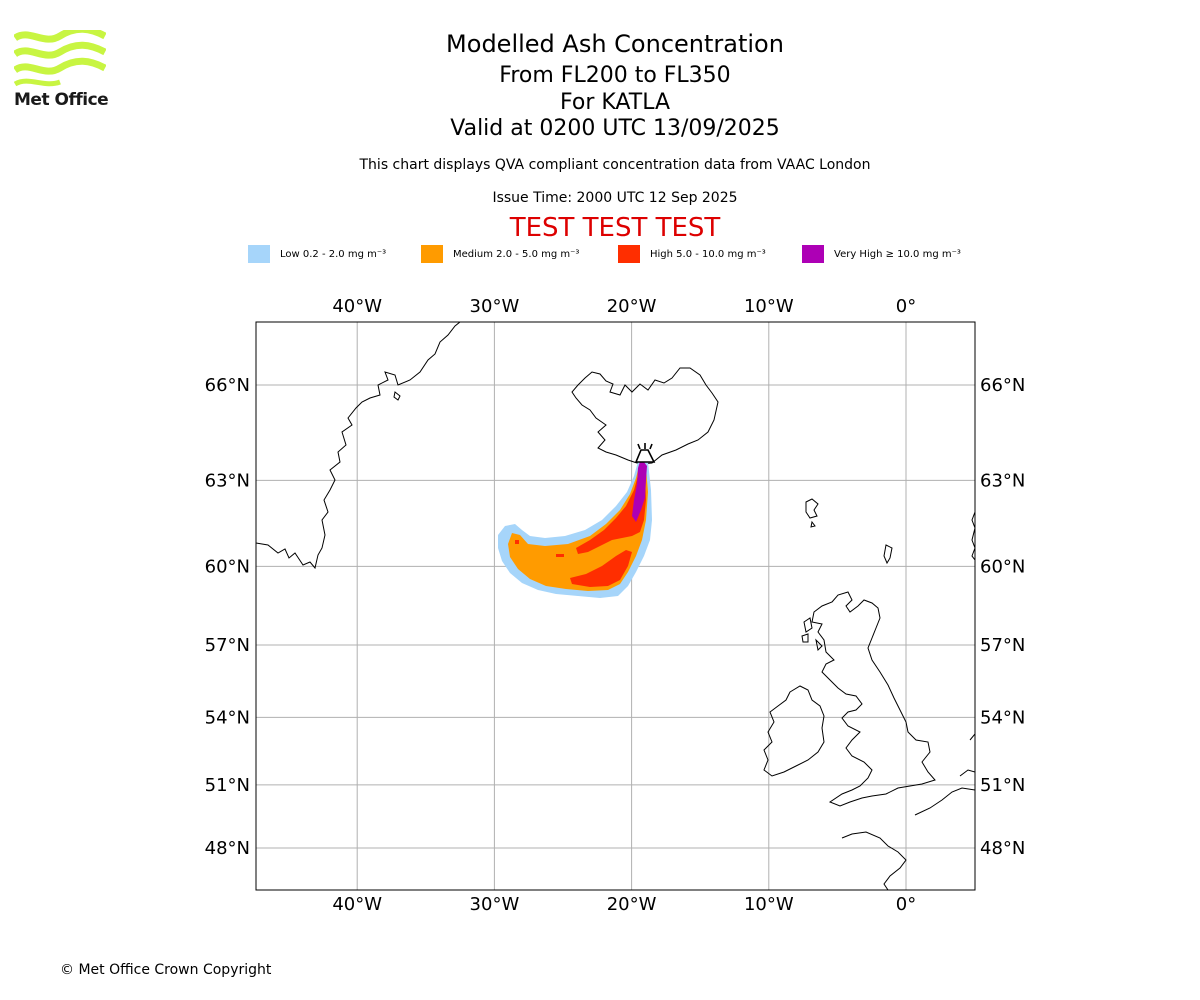  What do you see at coordinates (61, 100) in the screenshot?
I see `logo-text: Met Office` at bounding box center [61, 100].